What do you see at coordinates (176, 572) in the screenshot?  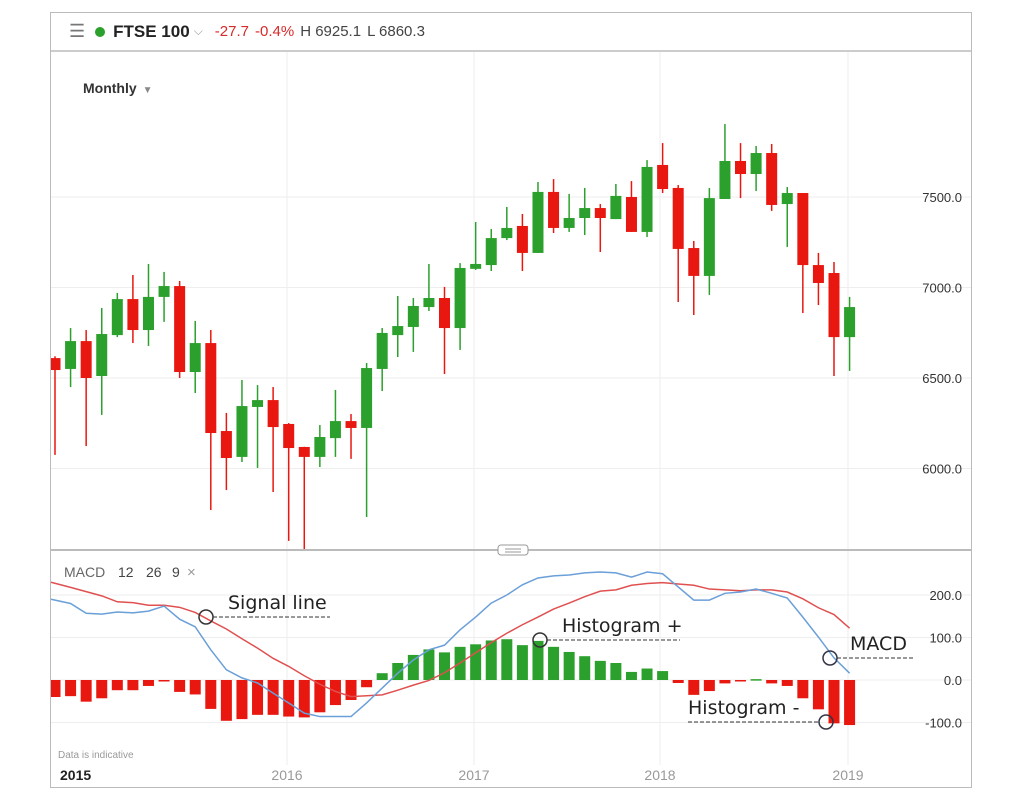 I see `macd-signal-period: 9` at bounding box center [176, 572].